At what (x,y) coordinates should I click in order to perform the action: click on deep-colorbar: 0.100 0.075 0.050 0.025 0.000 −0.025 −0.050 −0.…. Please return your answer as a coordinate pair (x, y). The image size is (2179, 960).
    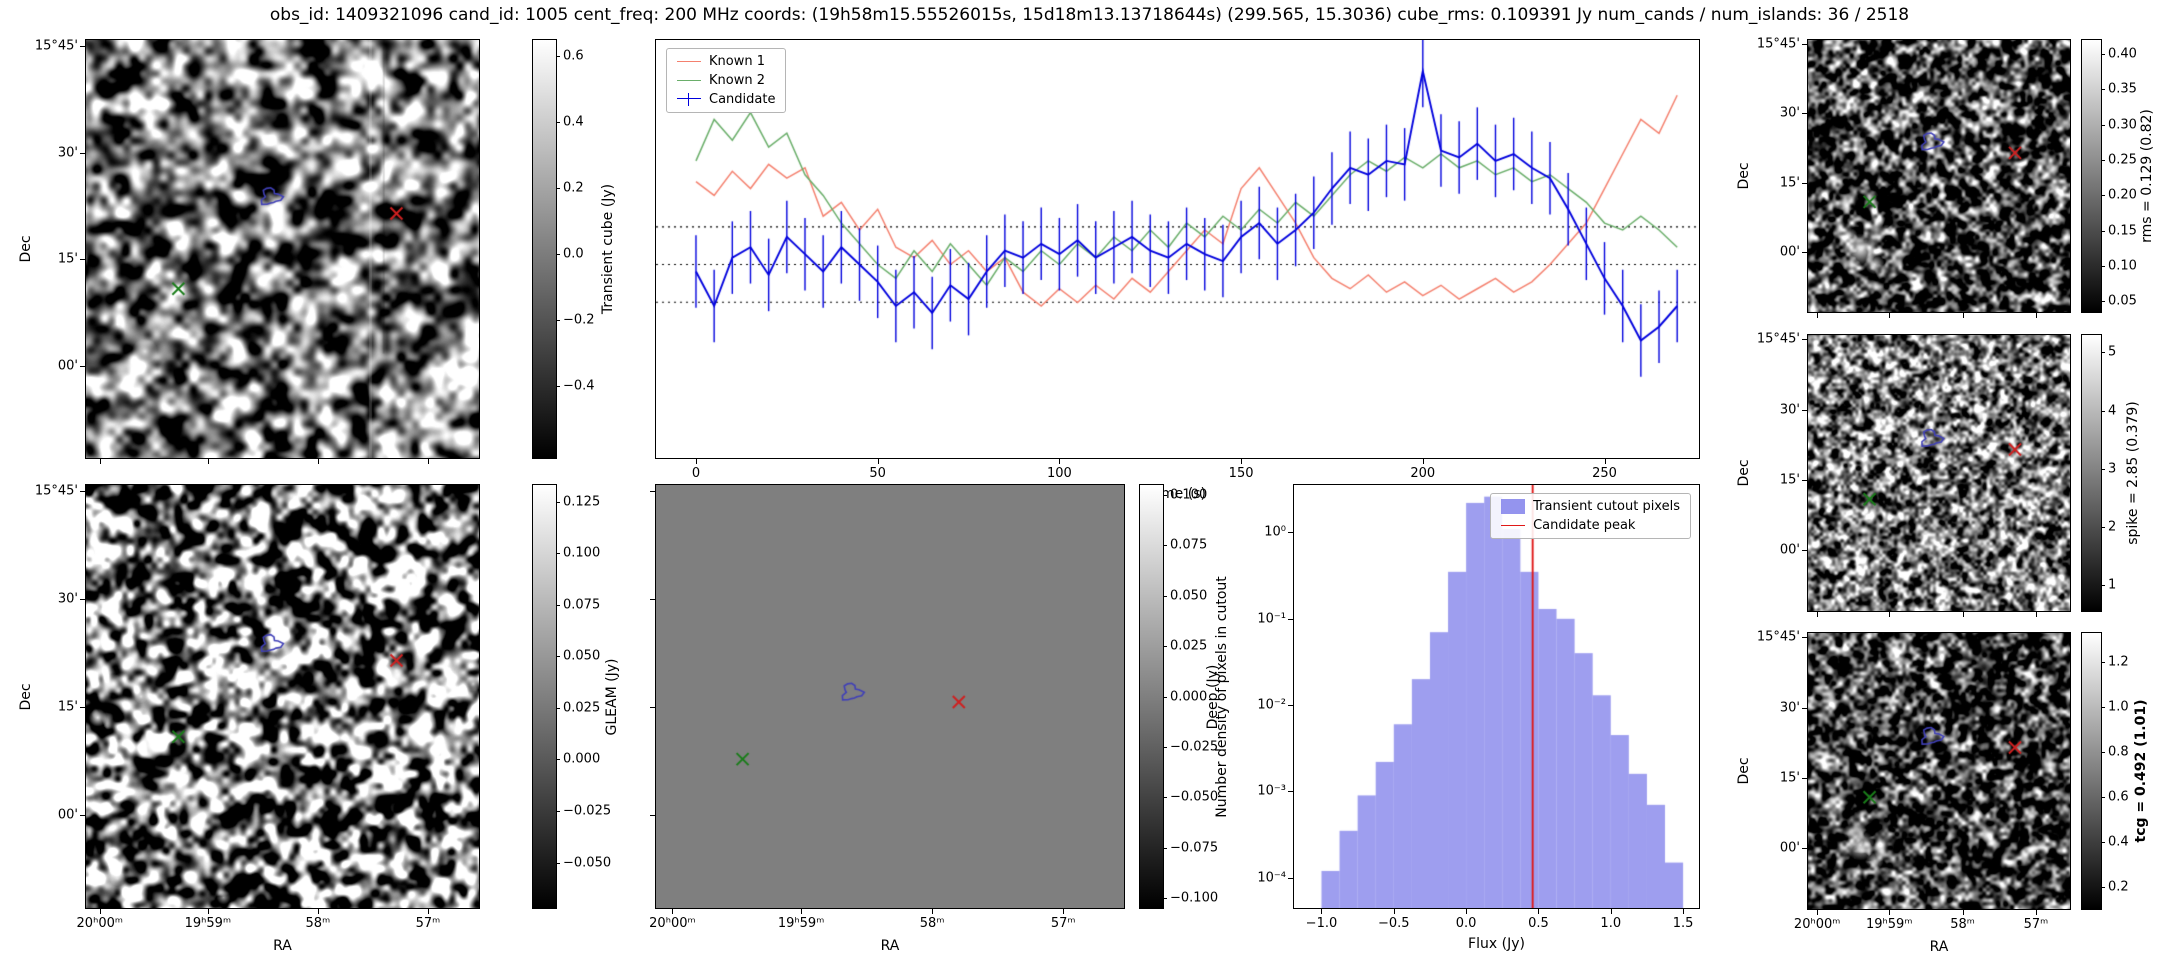
    Looking at the image, I should click on (1180, 696).